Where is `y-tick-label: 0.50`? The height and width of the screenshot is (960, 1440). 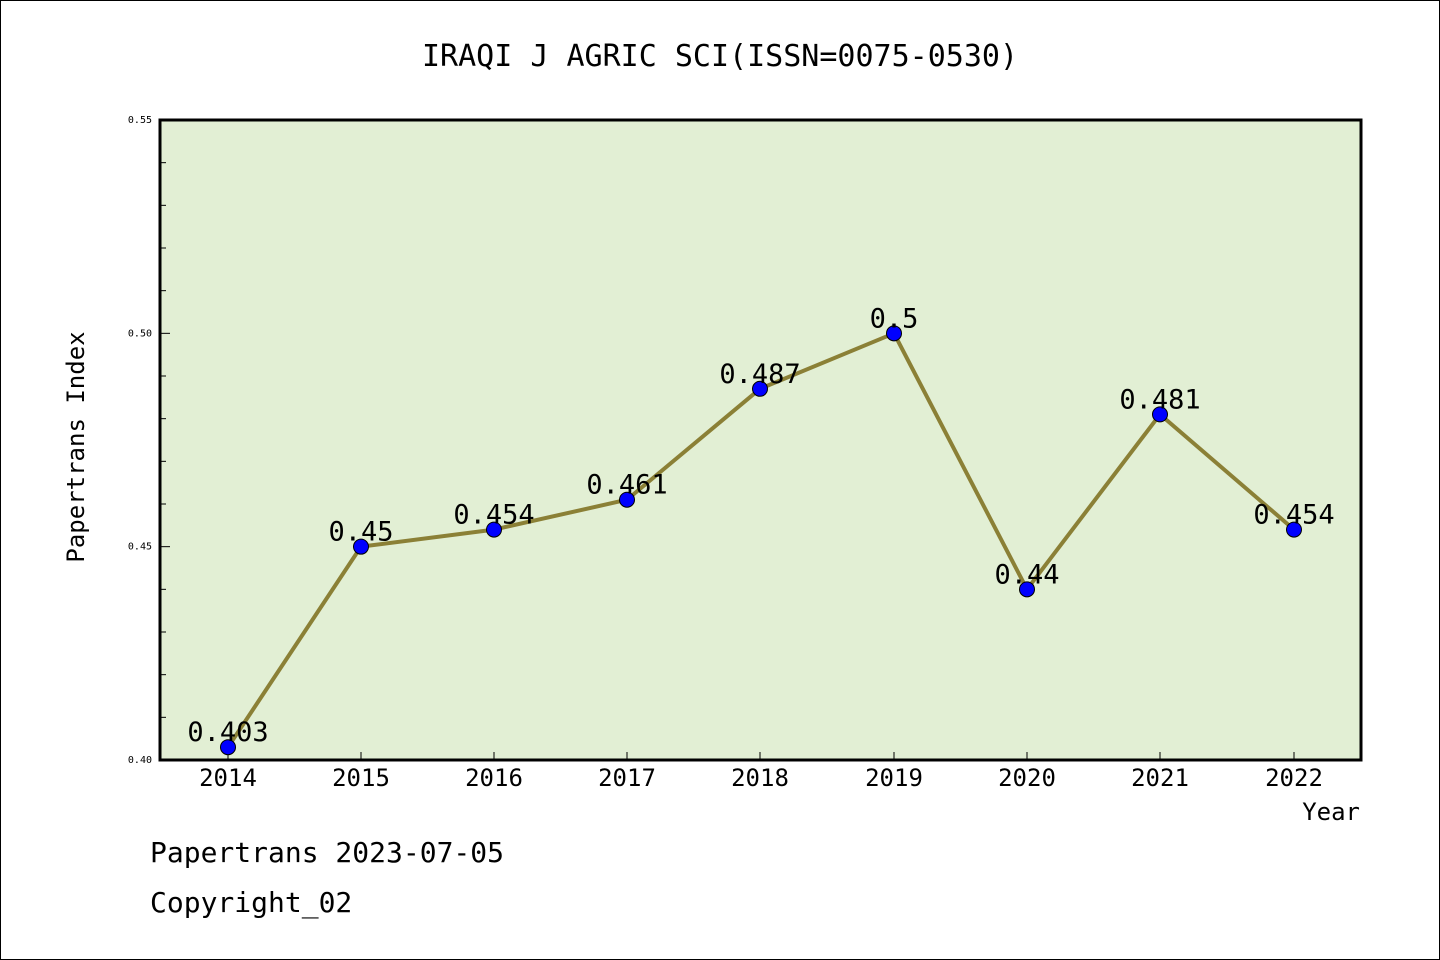 y-tick-label: 0.50 is located at coordinates (140, 333).